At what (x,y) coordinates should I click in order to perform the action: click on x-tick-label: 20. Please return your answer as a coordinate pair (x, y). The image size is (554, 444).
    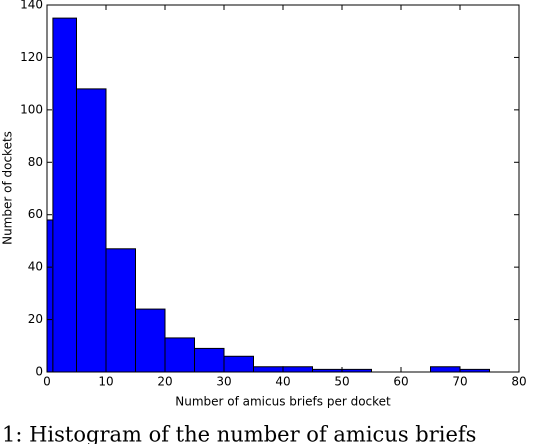
    Looking at the image, I should click on (164, 382).